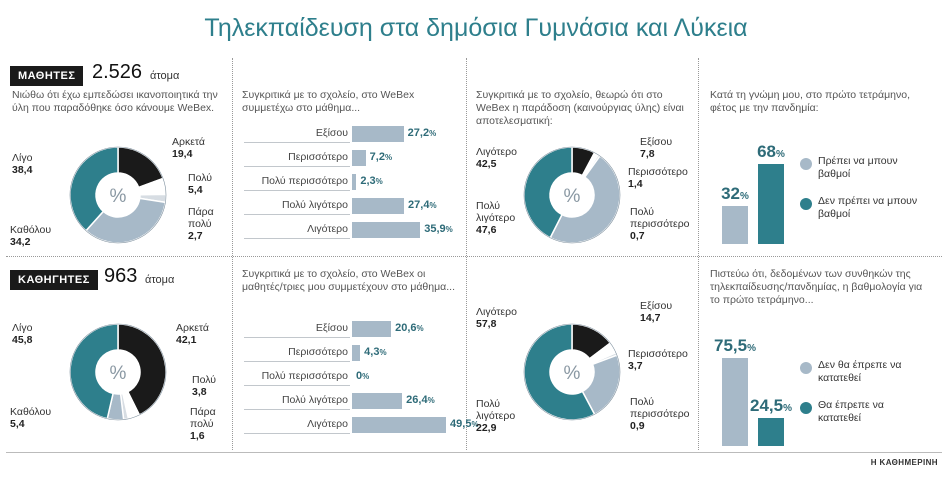 Image resolution: width=952 pixels, height=480 pixels. I want to click on pie-label: Λιγότερο 57,8, so click(496, 318).